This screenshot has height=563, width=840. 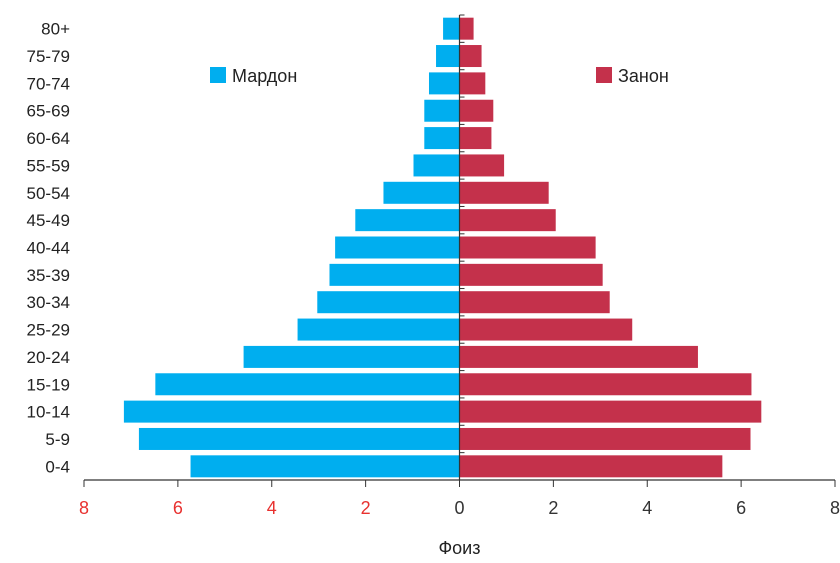 I want to click on legend-item-female-label: Занон, so click(x=643, y=76).